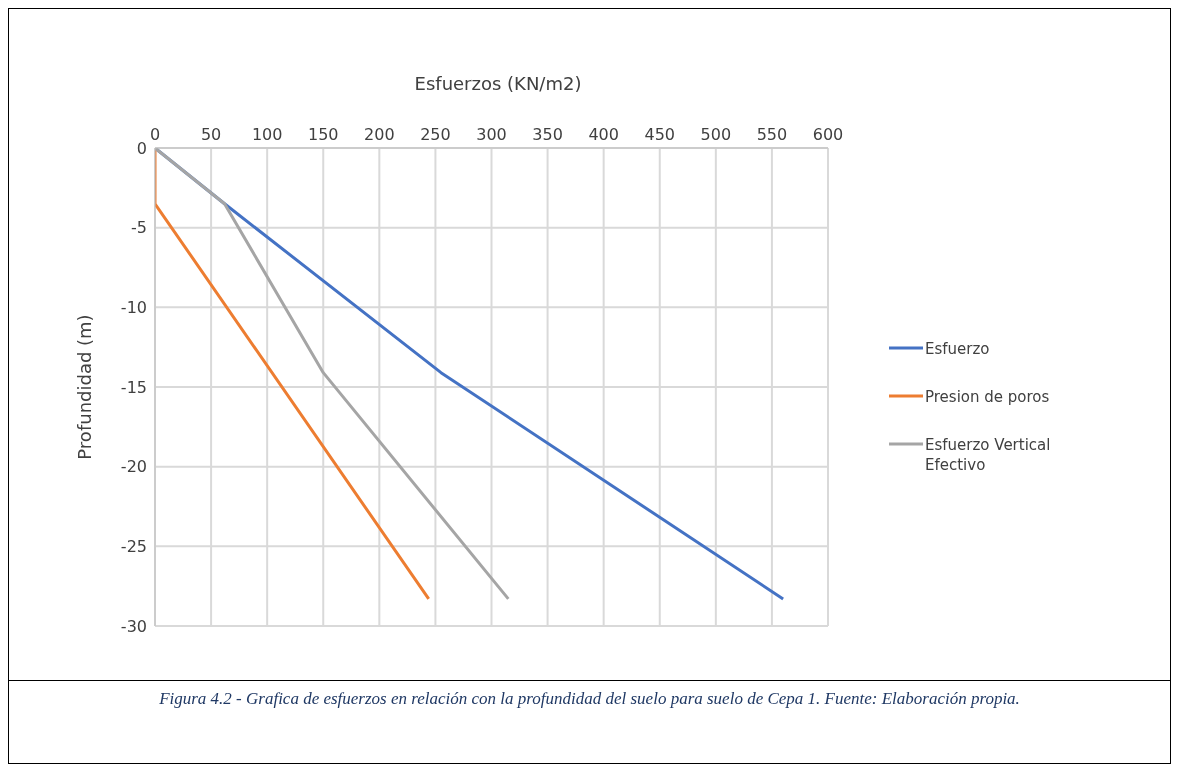 This screenshot has height=774, width=1181. I want to click on y-tick-label: -25, so click(133, 547).